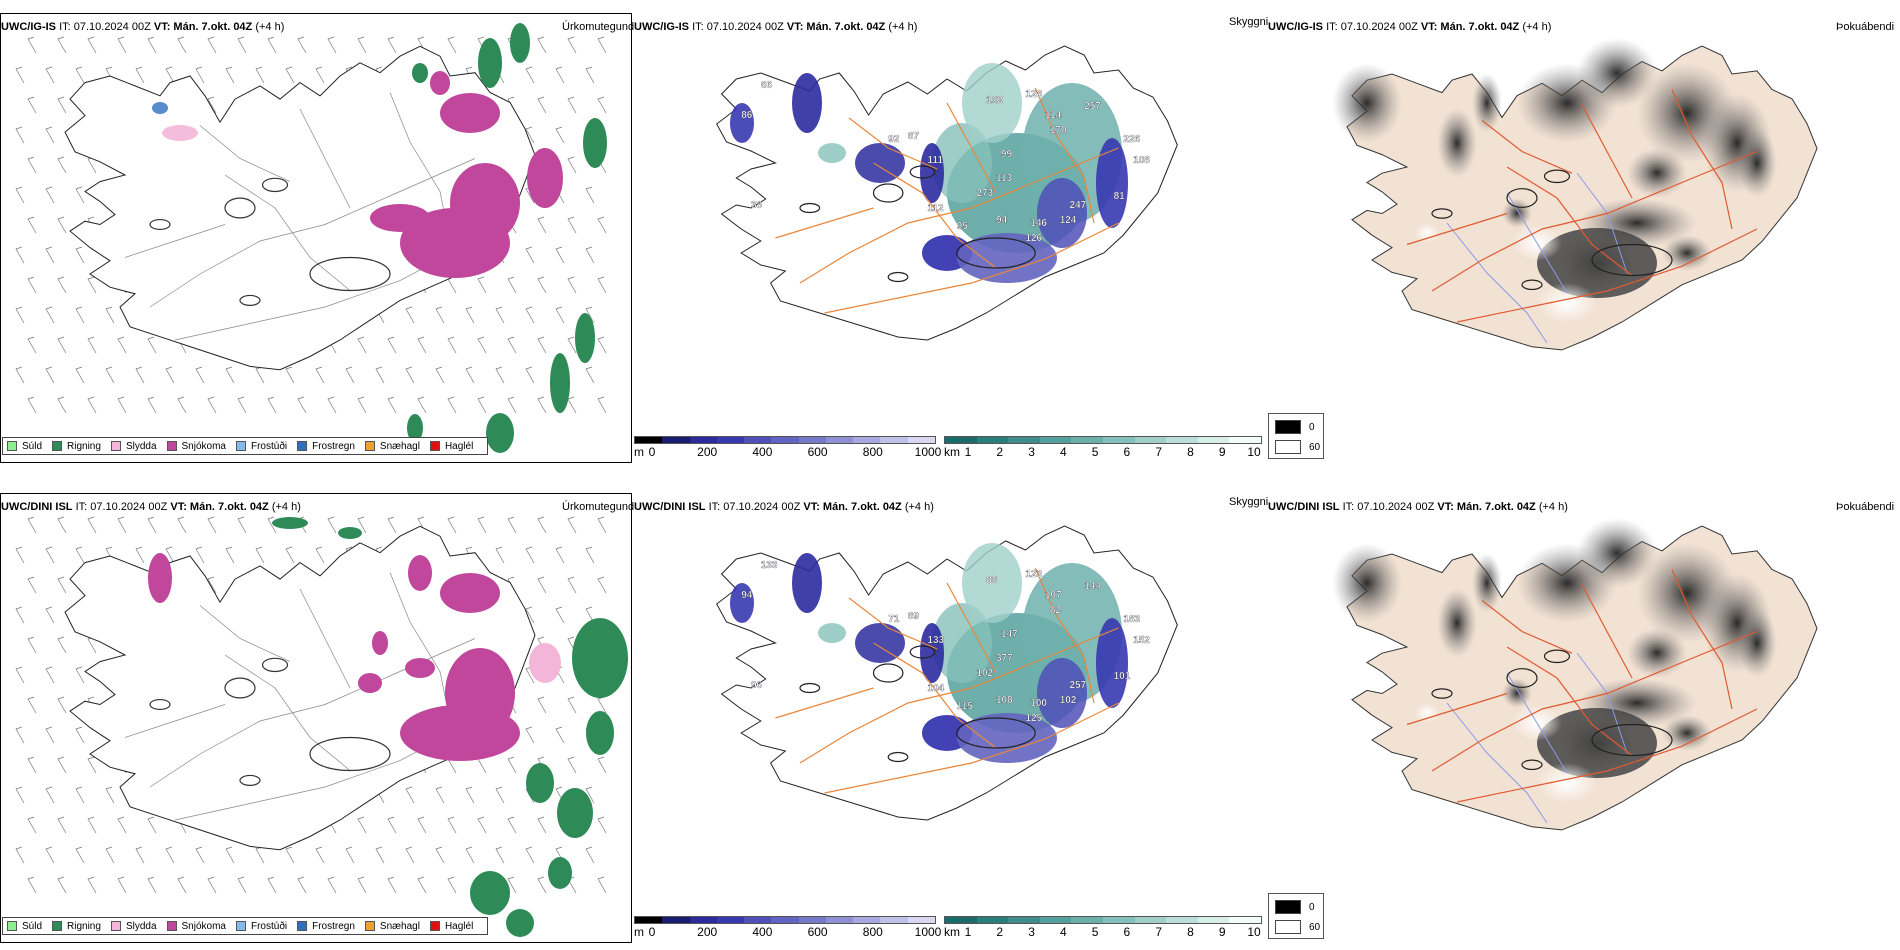  I want to click on colorbar-unit: km, so click(952, 452).